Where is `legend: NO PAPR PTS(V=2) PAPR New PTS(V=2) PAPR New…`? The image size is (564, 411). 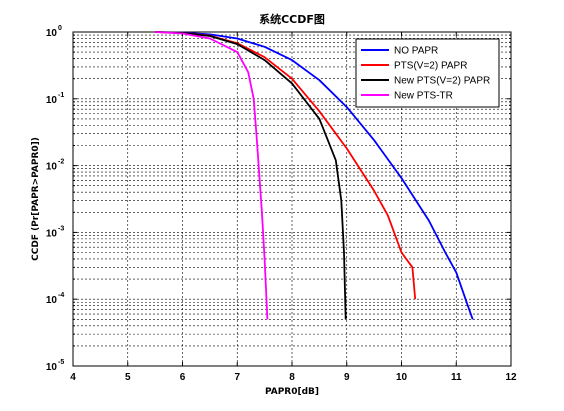 legend: NO PAPR PTS(V=2) PAPR New PTS(V=2) PAPR New… is located at coordinates (427, 73).